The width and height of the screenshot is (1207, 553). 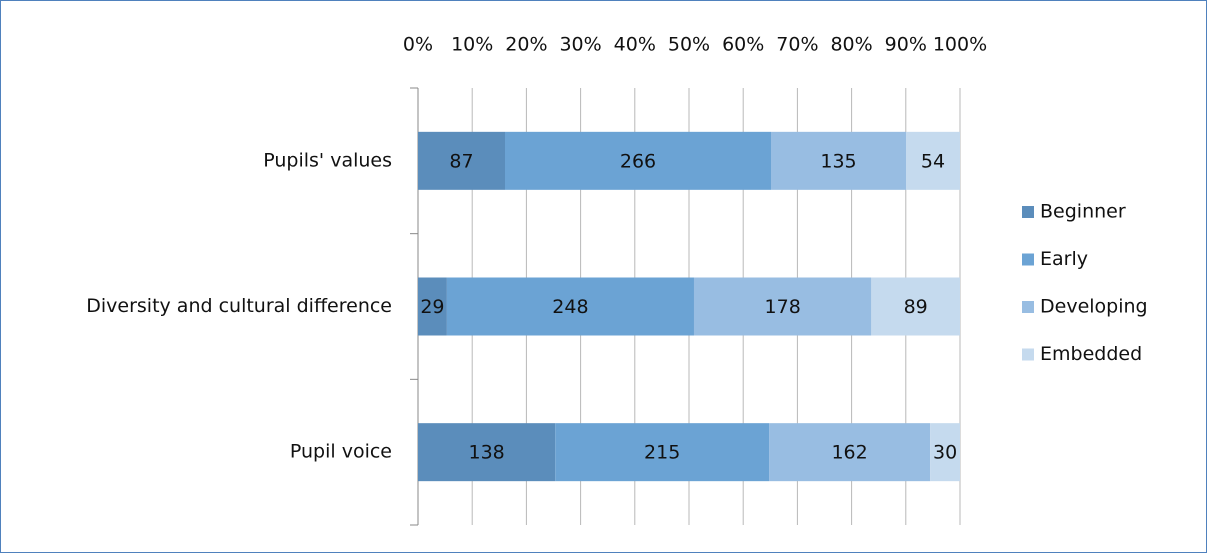 I want to click on data-label: 89, so click(x=916, y=307).